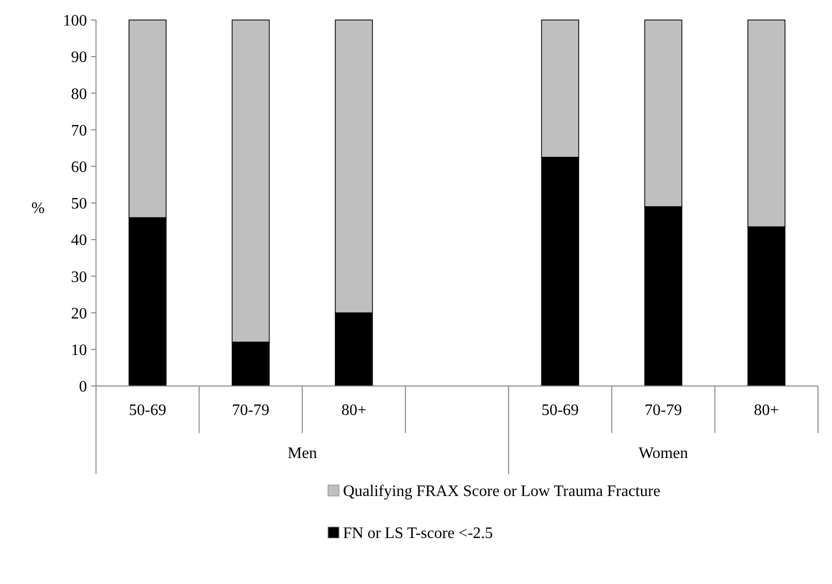  What do you see at coordinates (79, 313) in the screenshot?
I see `y-tick-label: 20` at bounding box center [79, 313].